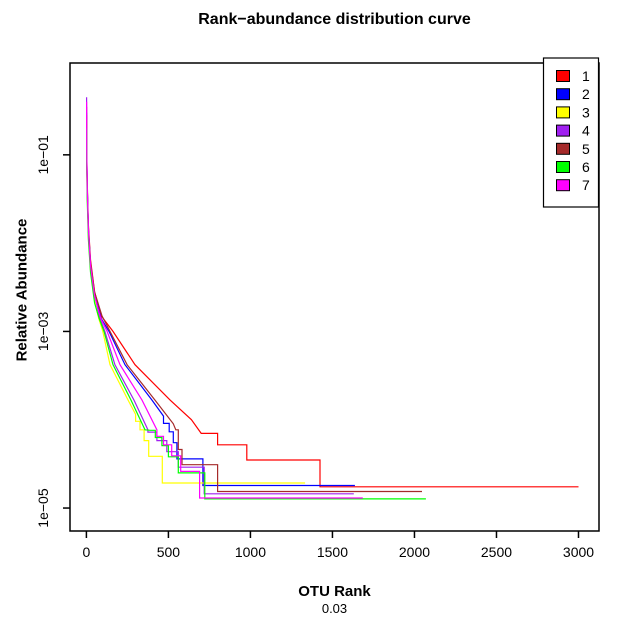  What do you see at coordinates (571, 132) in the screenshot?
I see `legend-box` at bounding box center [571, 132].